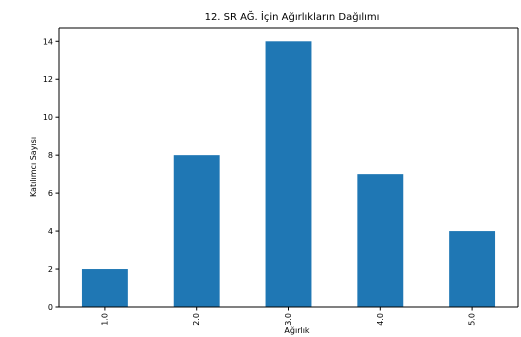  What do you see at coordinates (48, 117) in the screenshot?
I see `y-tick-label: 10` at bounding box center [48, 117].